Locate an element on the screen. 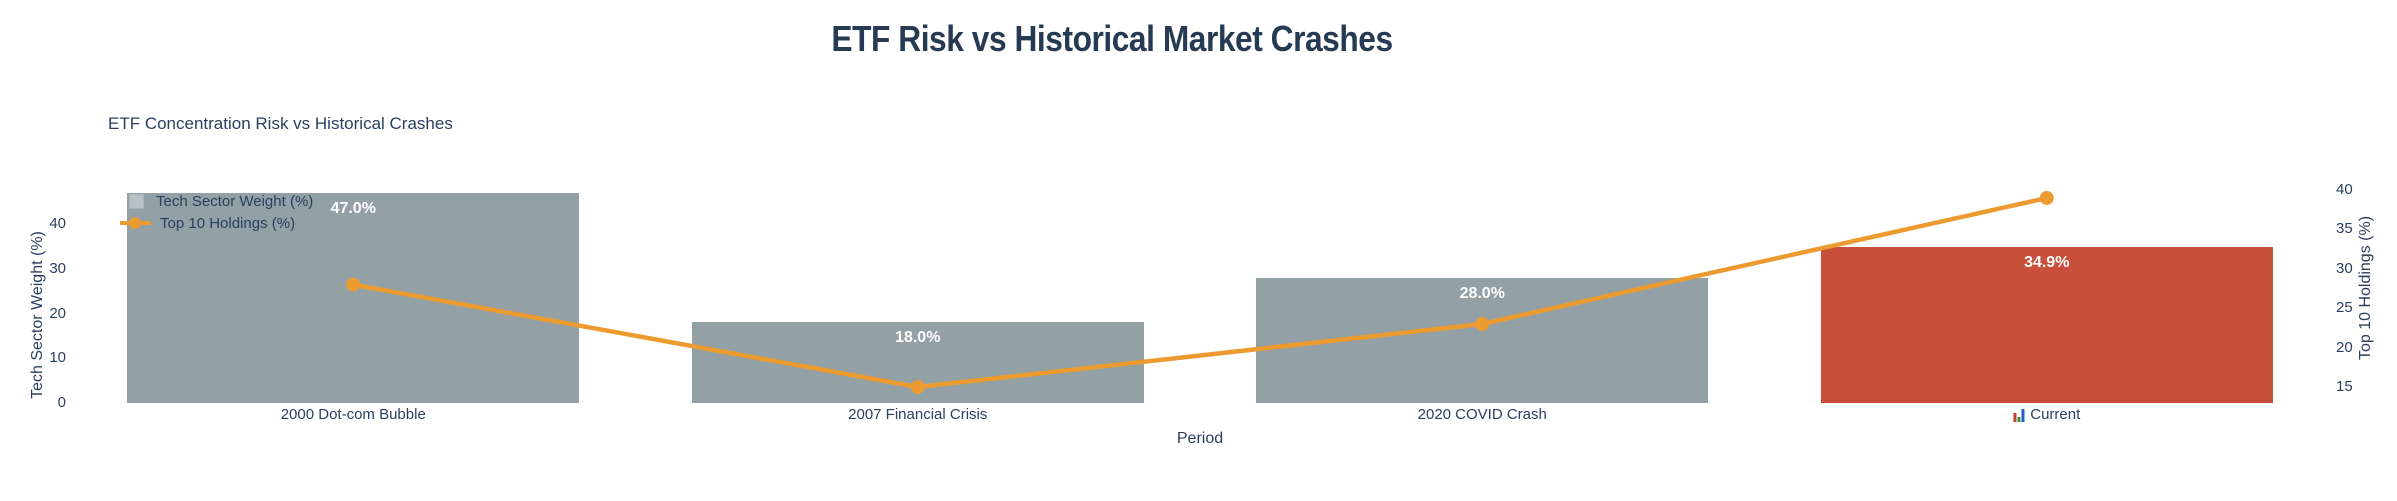  x-axis-title: Period is located at coordinates (1200, 438).